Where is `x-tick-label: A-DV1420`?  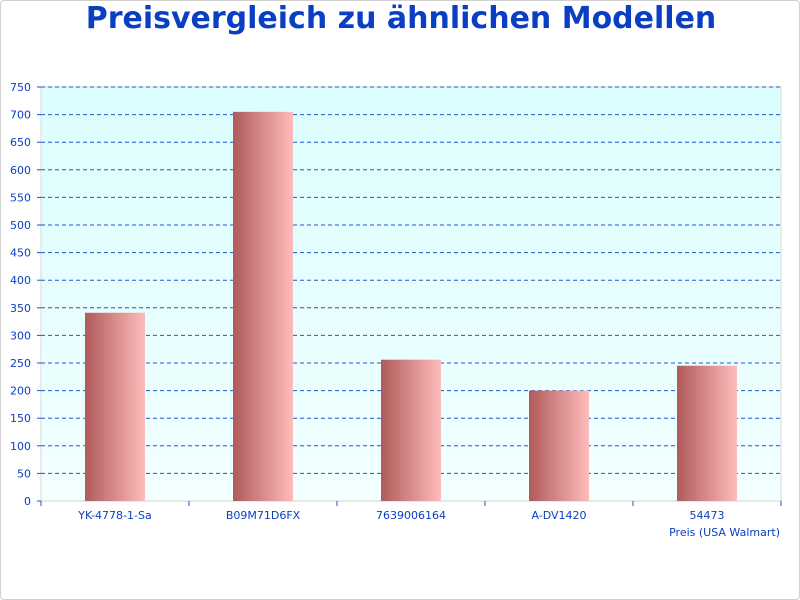
x-tick-label: A-DV1420 is located at coordinates (558, 515).